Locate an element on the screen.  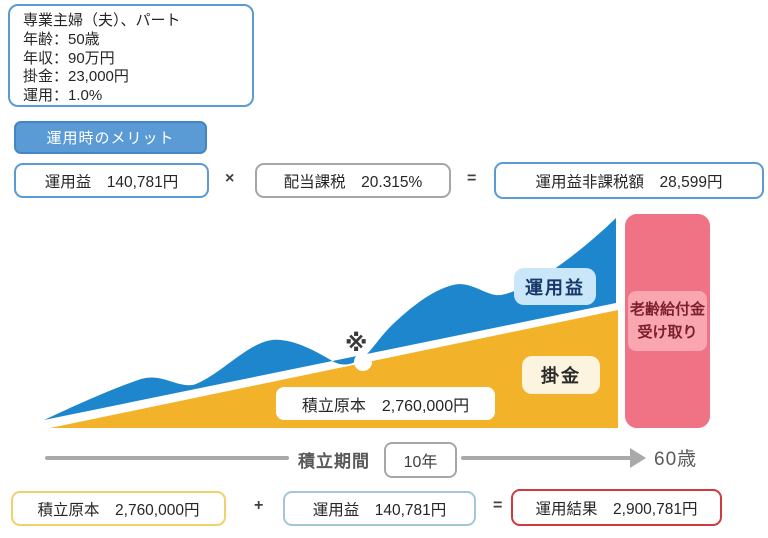
plus-operator: + is located at coordinates (259, 505).